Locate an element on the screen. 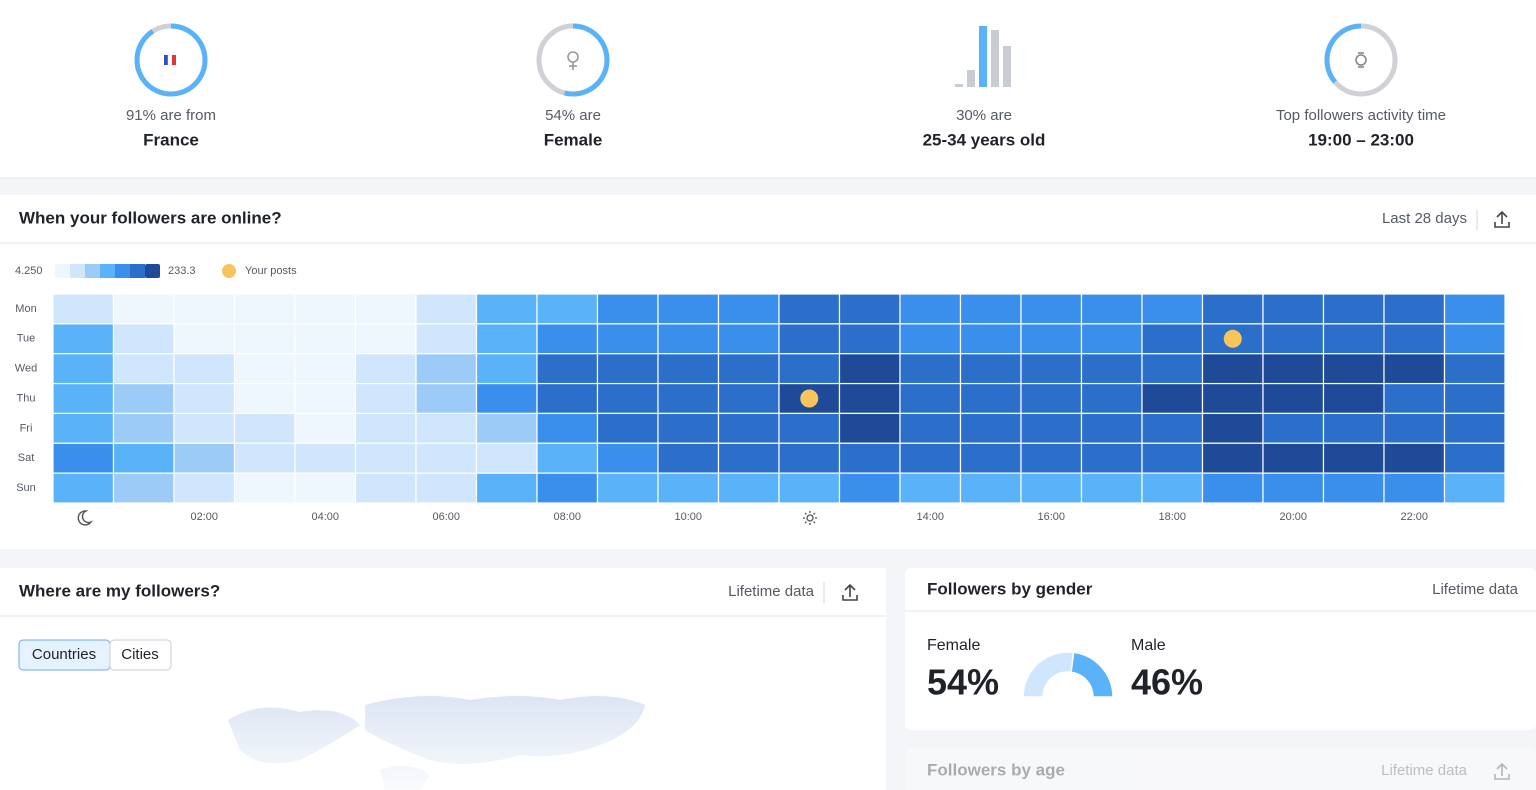 This screenshot has height=790, width=1536. flag-icon is located at coordinates (170, 60).